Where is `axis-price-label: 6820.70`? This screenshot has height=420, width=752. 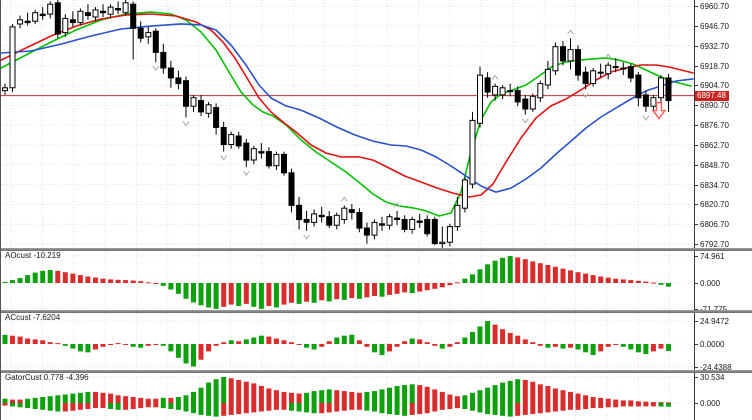 axis-price-label: 6820.70 is located at coordinates (714, 205).